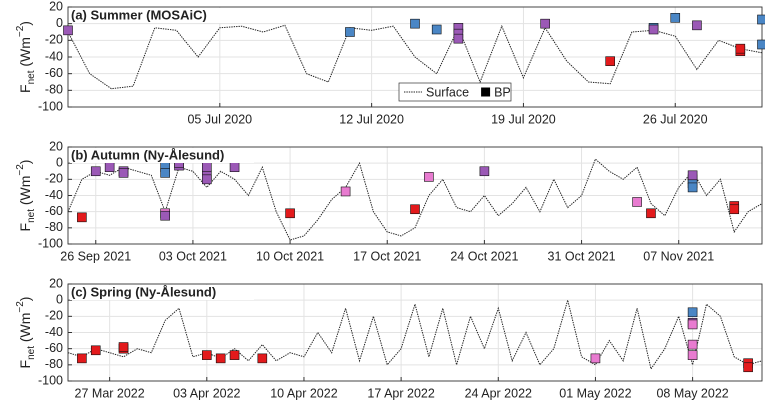  I want to click on x-tick-label: 17 Oct 2021, so click(387, 256).